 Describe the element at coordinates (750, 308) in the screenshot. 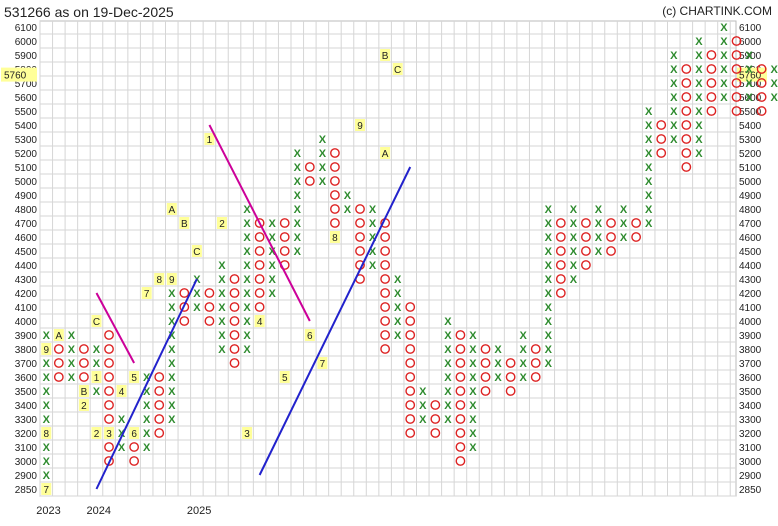

I see `y-tick-label-right: 4100` at that location.